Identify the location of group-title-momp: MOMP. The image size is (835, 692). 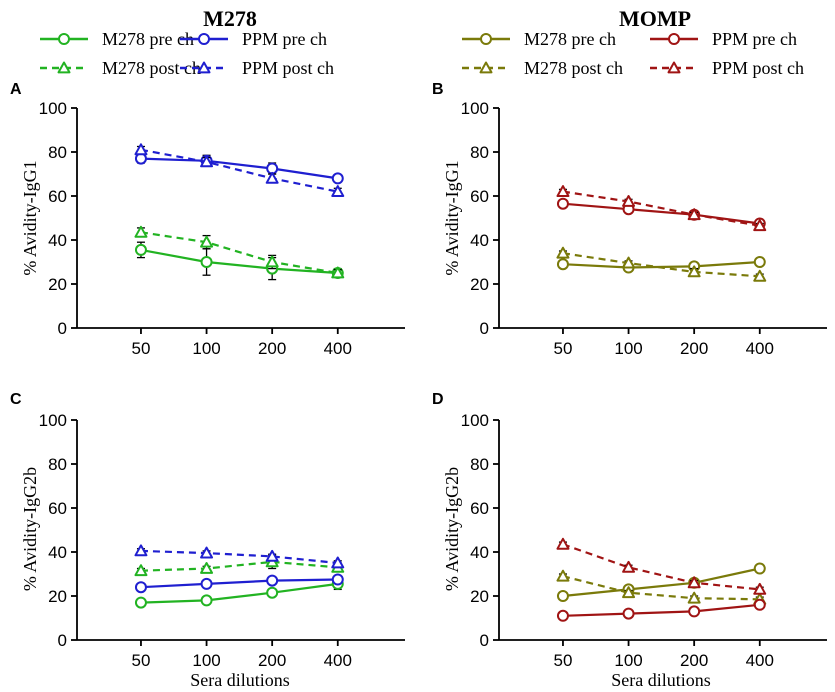
(655, 18).